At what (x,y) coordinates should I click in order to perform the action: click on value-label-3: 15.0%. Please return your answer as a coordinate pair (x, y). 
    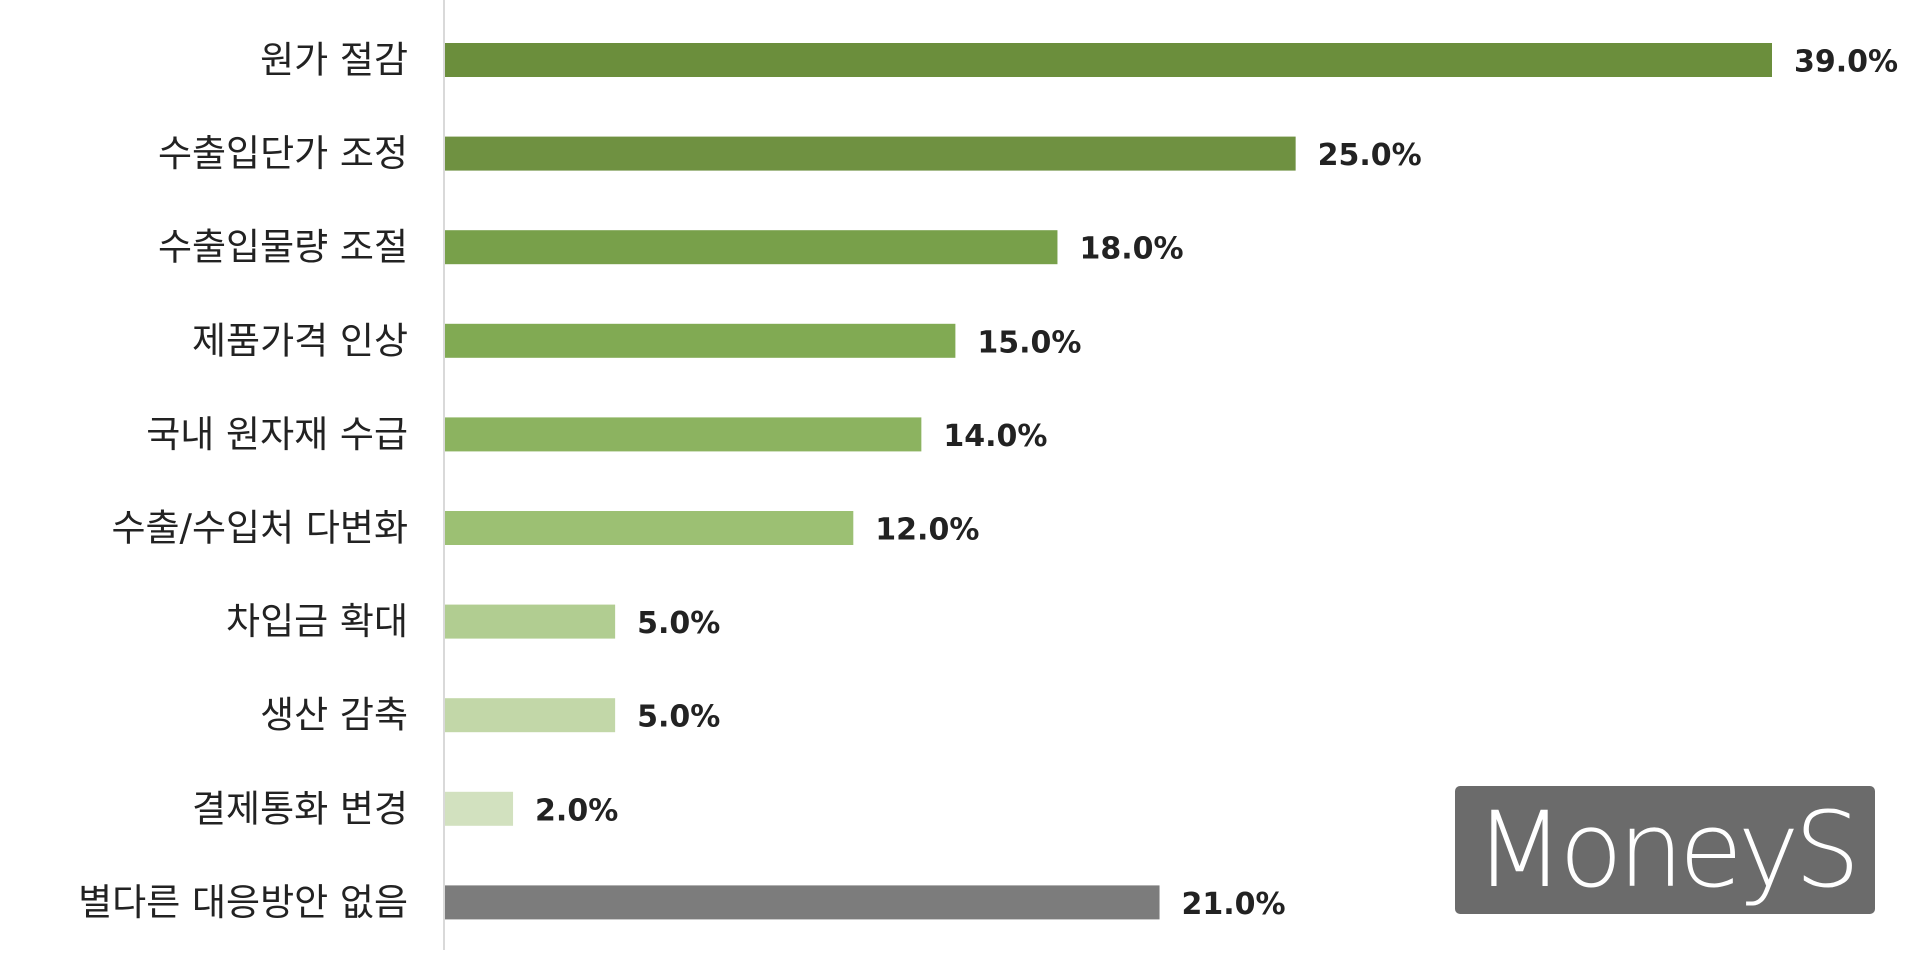
    Looking at the image, I should click on (1029, 342).